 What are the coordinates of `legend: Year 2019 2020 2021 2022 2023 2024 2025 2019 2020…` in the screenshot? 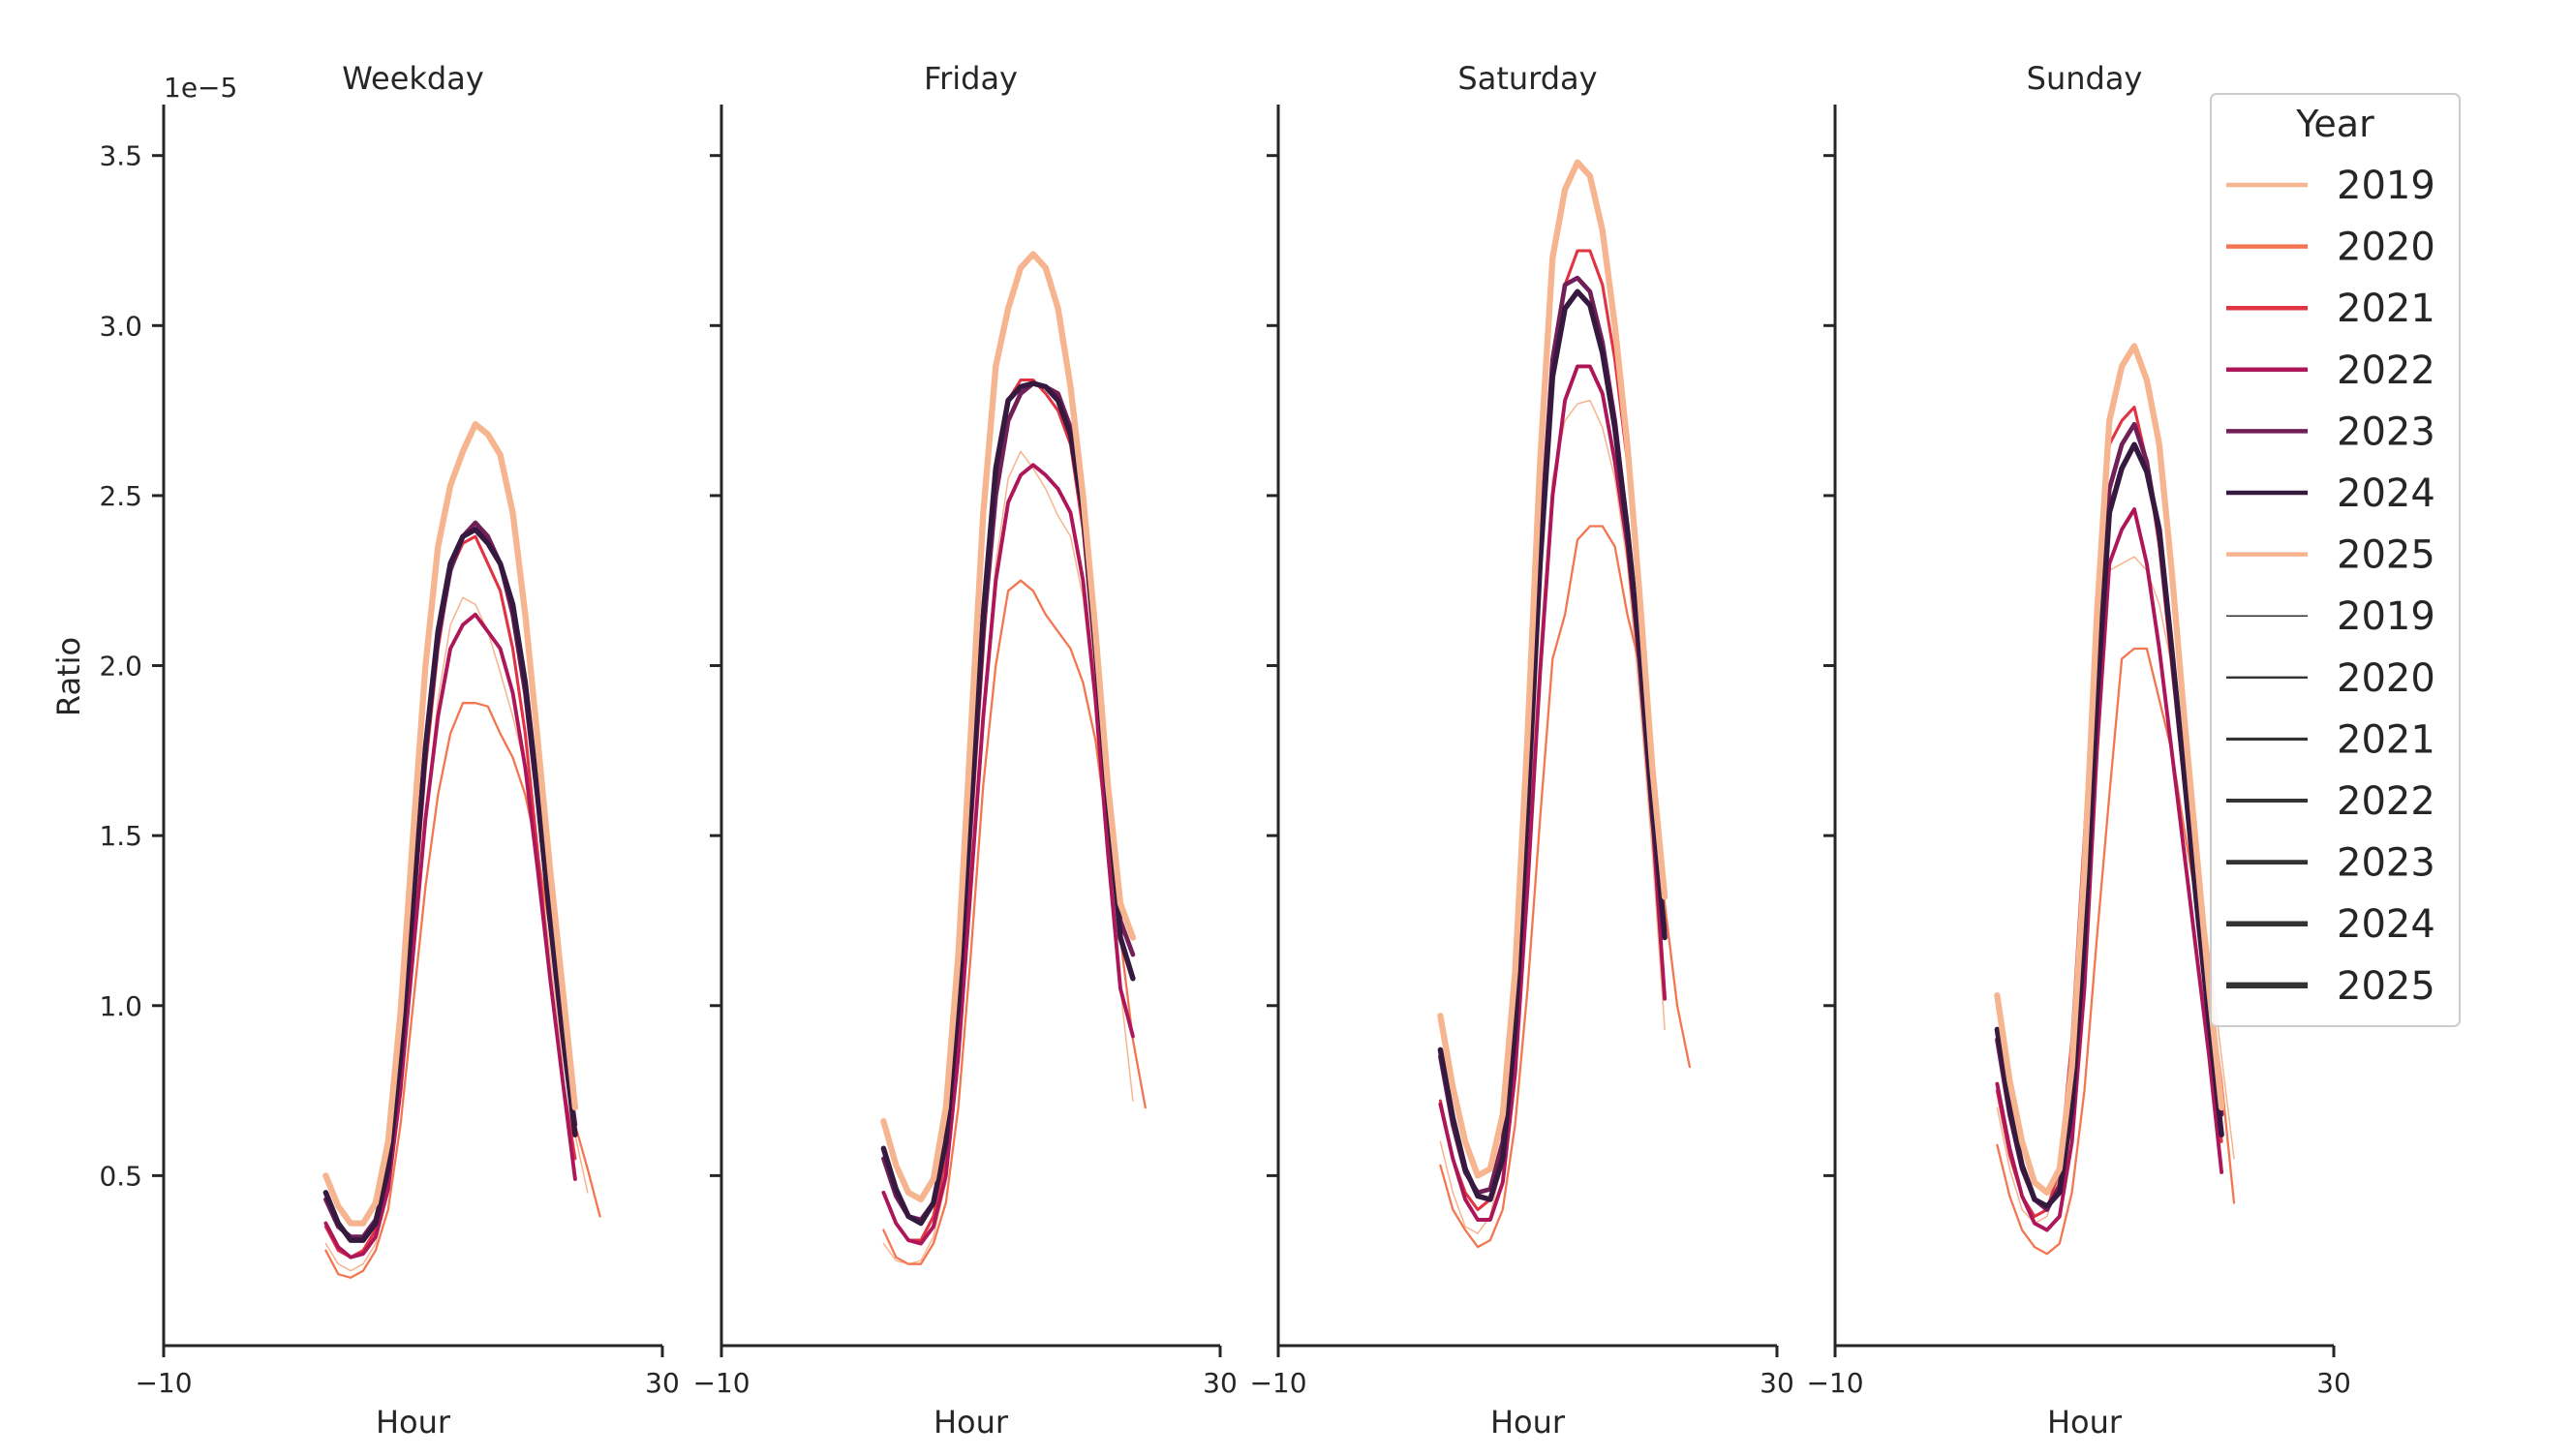 It's located at (2335, 560).